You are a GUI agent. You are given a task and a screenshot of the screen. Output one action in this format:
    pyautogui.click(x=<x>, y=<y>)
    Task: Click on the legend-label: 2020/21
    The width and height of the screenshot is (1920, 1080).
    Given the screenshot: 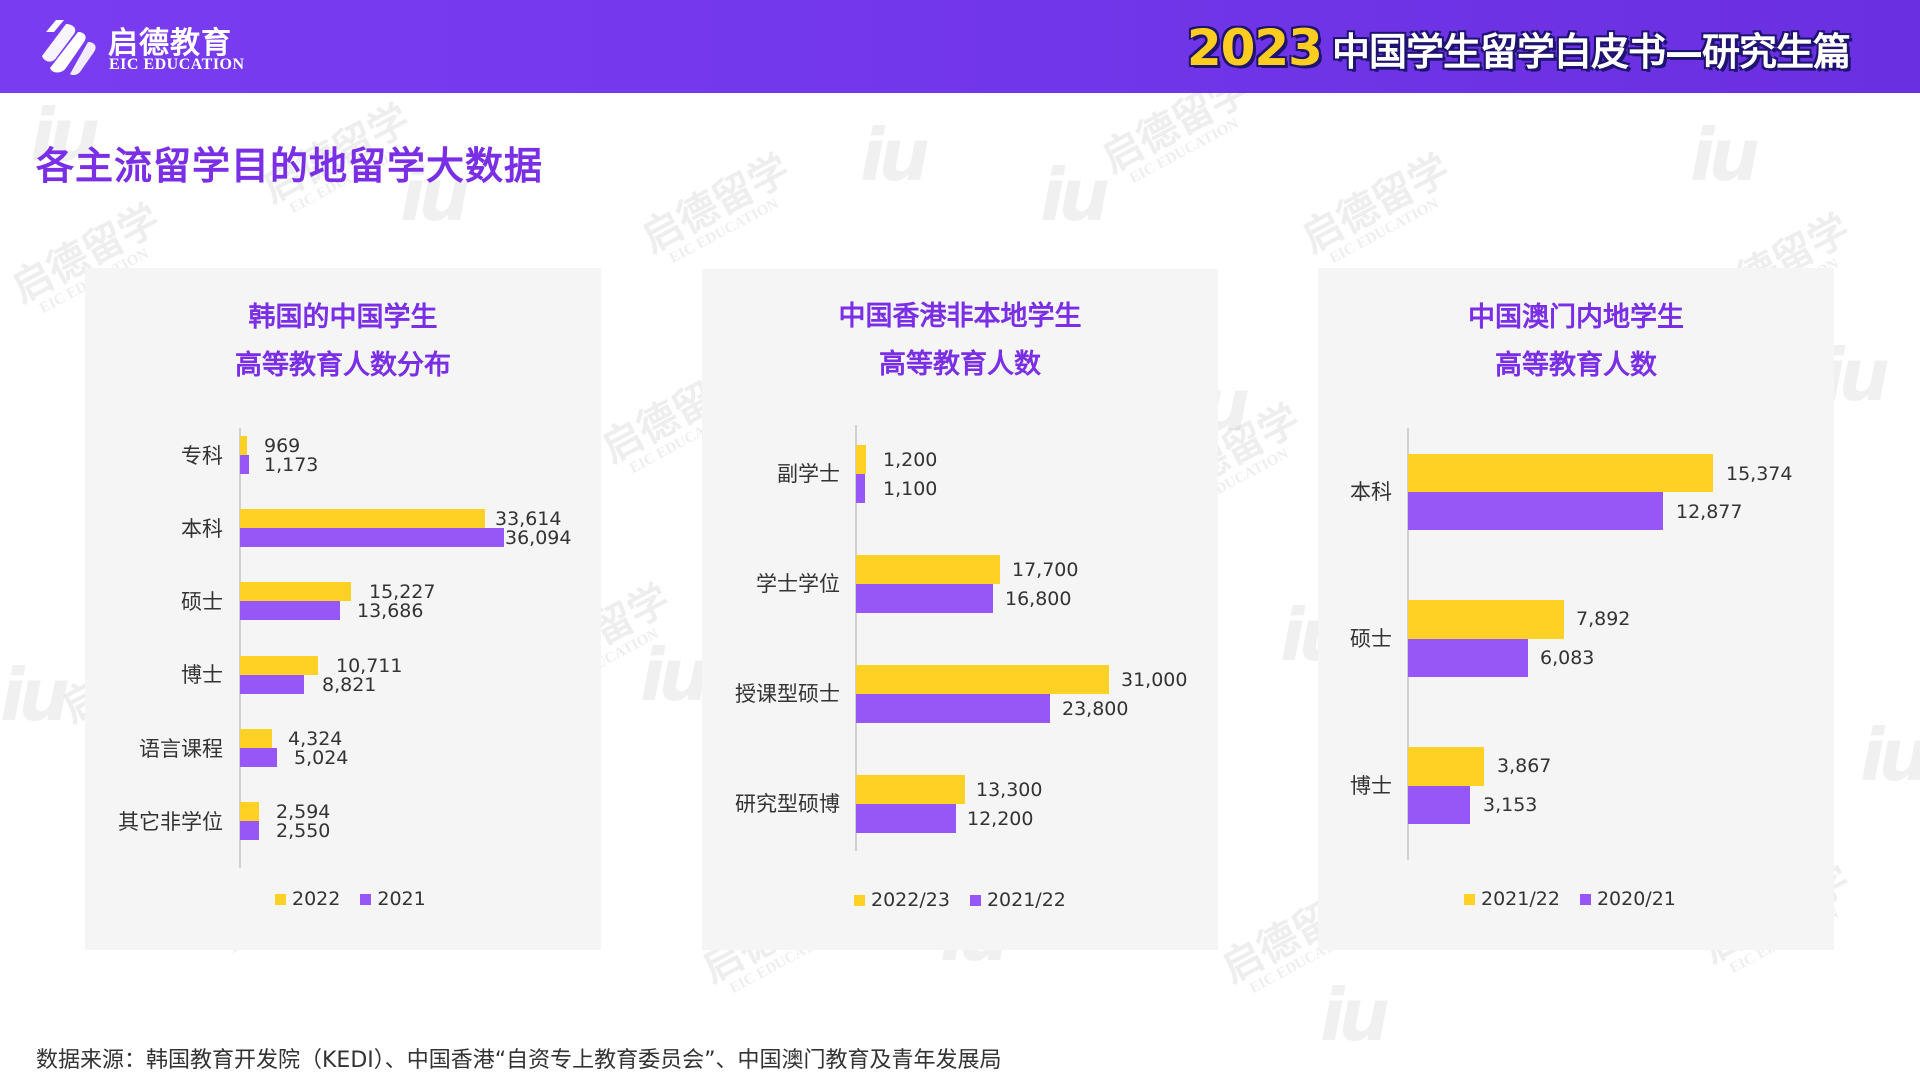 What is the action you would take?
    pyautogui.click(x=1636, y=899)
    